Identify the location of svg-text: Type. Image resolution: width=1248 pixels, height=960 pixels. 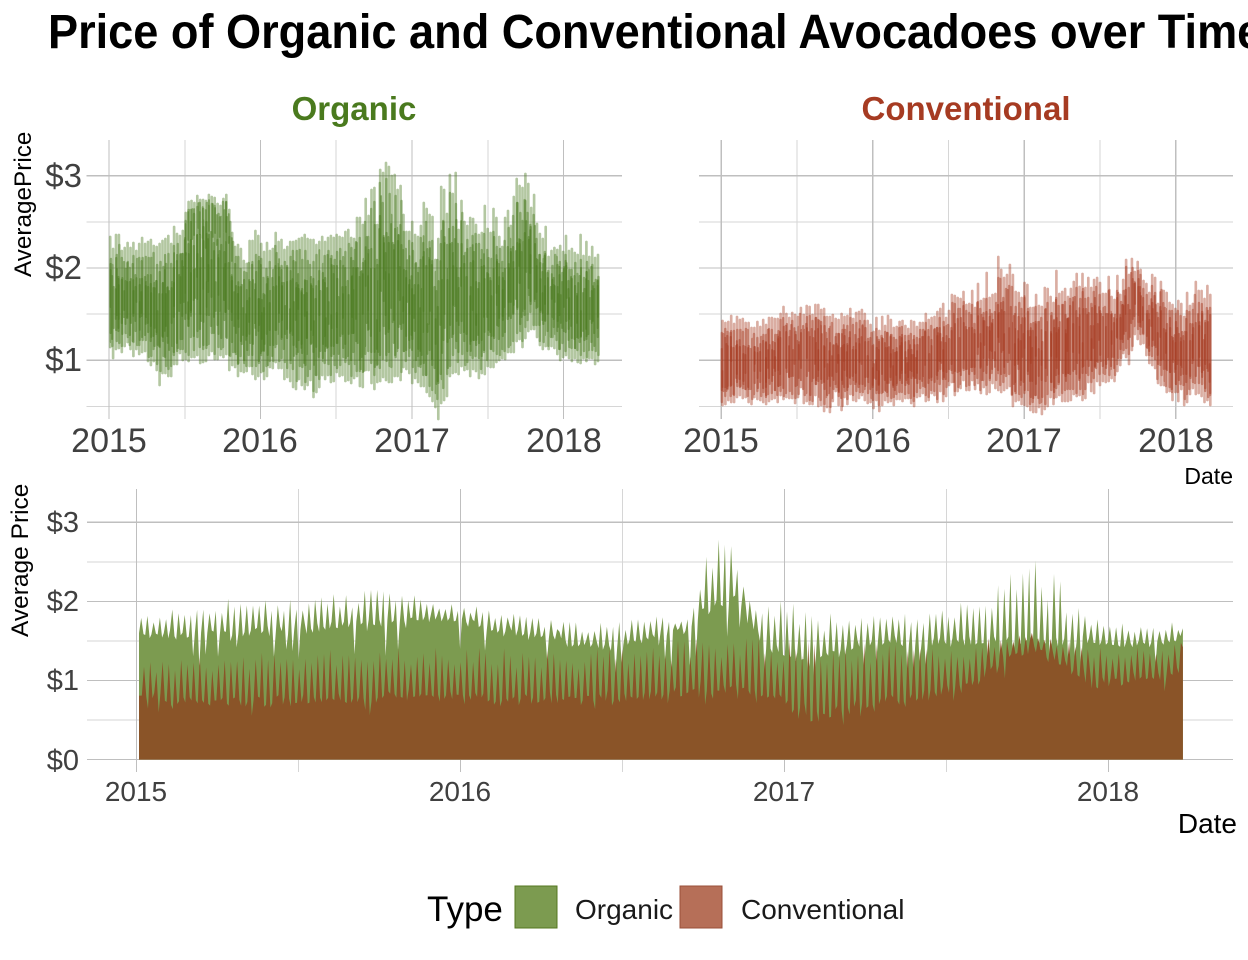
(465, 909).